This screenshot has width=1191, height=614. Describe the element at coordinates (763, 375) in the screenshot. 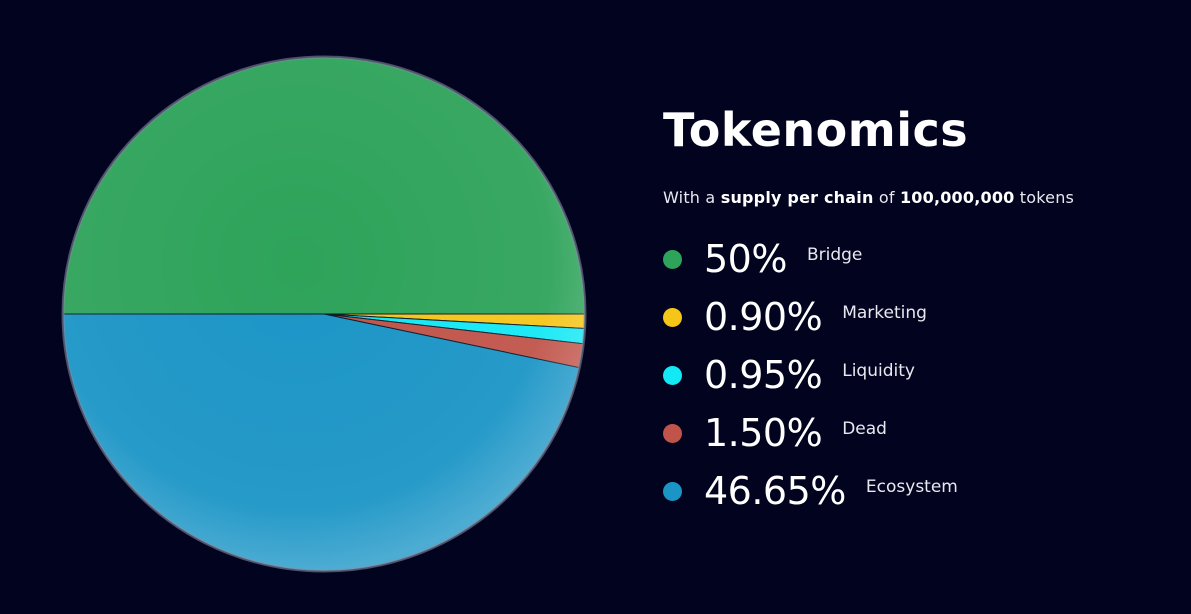

I see `legend-percent-liquidity: 0.95%` at that location.